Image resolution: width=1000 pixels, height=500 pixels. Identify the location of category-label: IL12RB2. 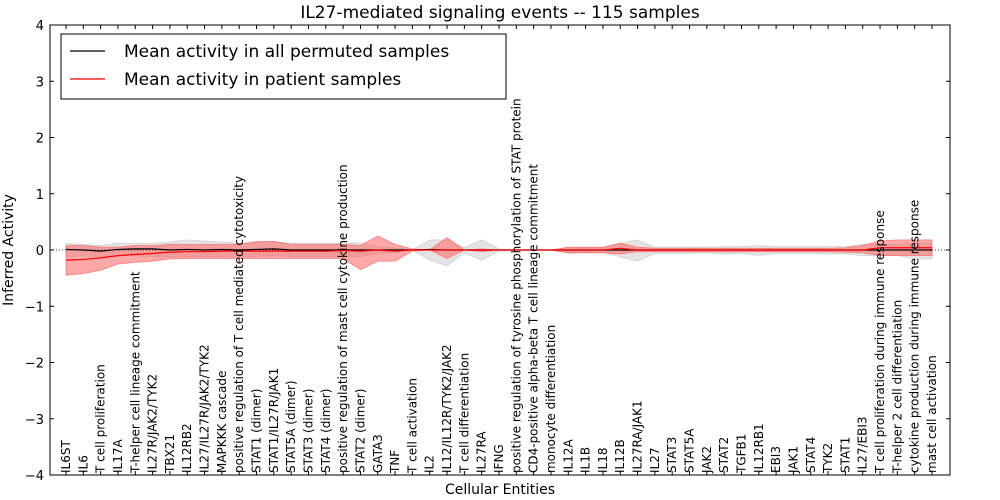
(187, 448).